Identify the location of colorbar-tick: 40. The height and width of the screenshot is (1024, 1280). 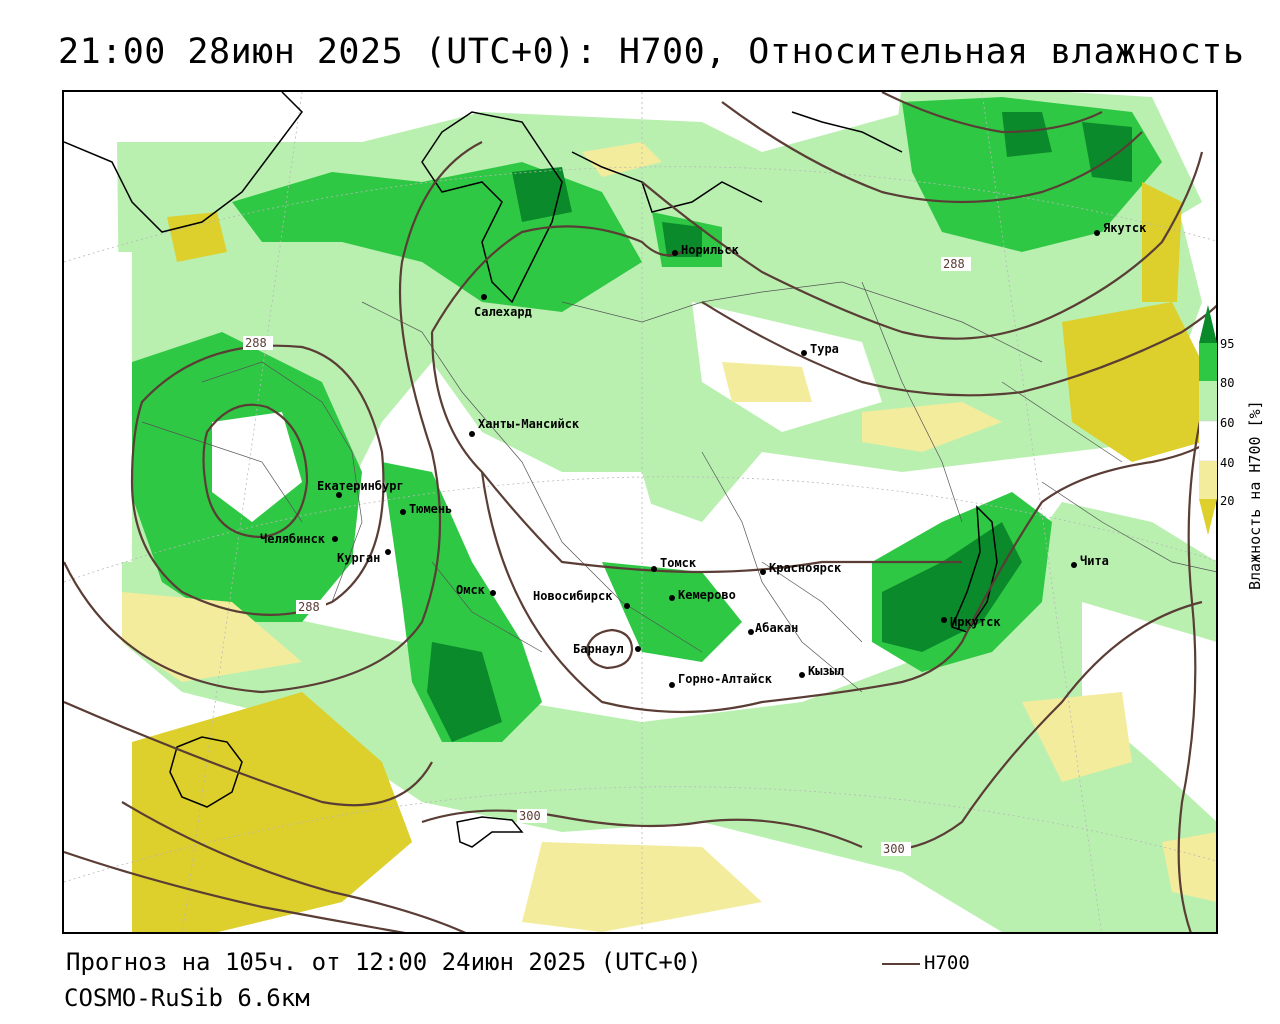
(1227, 463).